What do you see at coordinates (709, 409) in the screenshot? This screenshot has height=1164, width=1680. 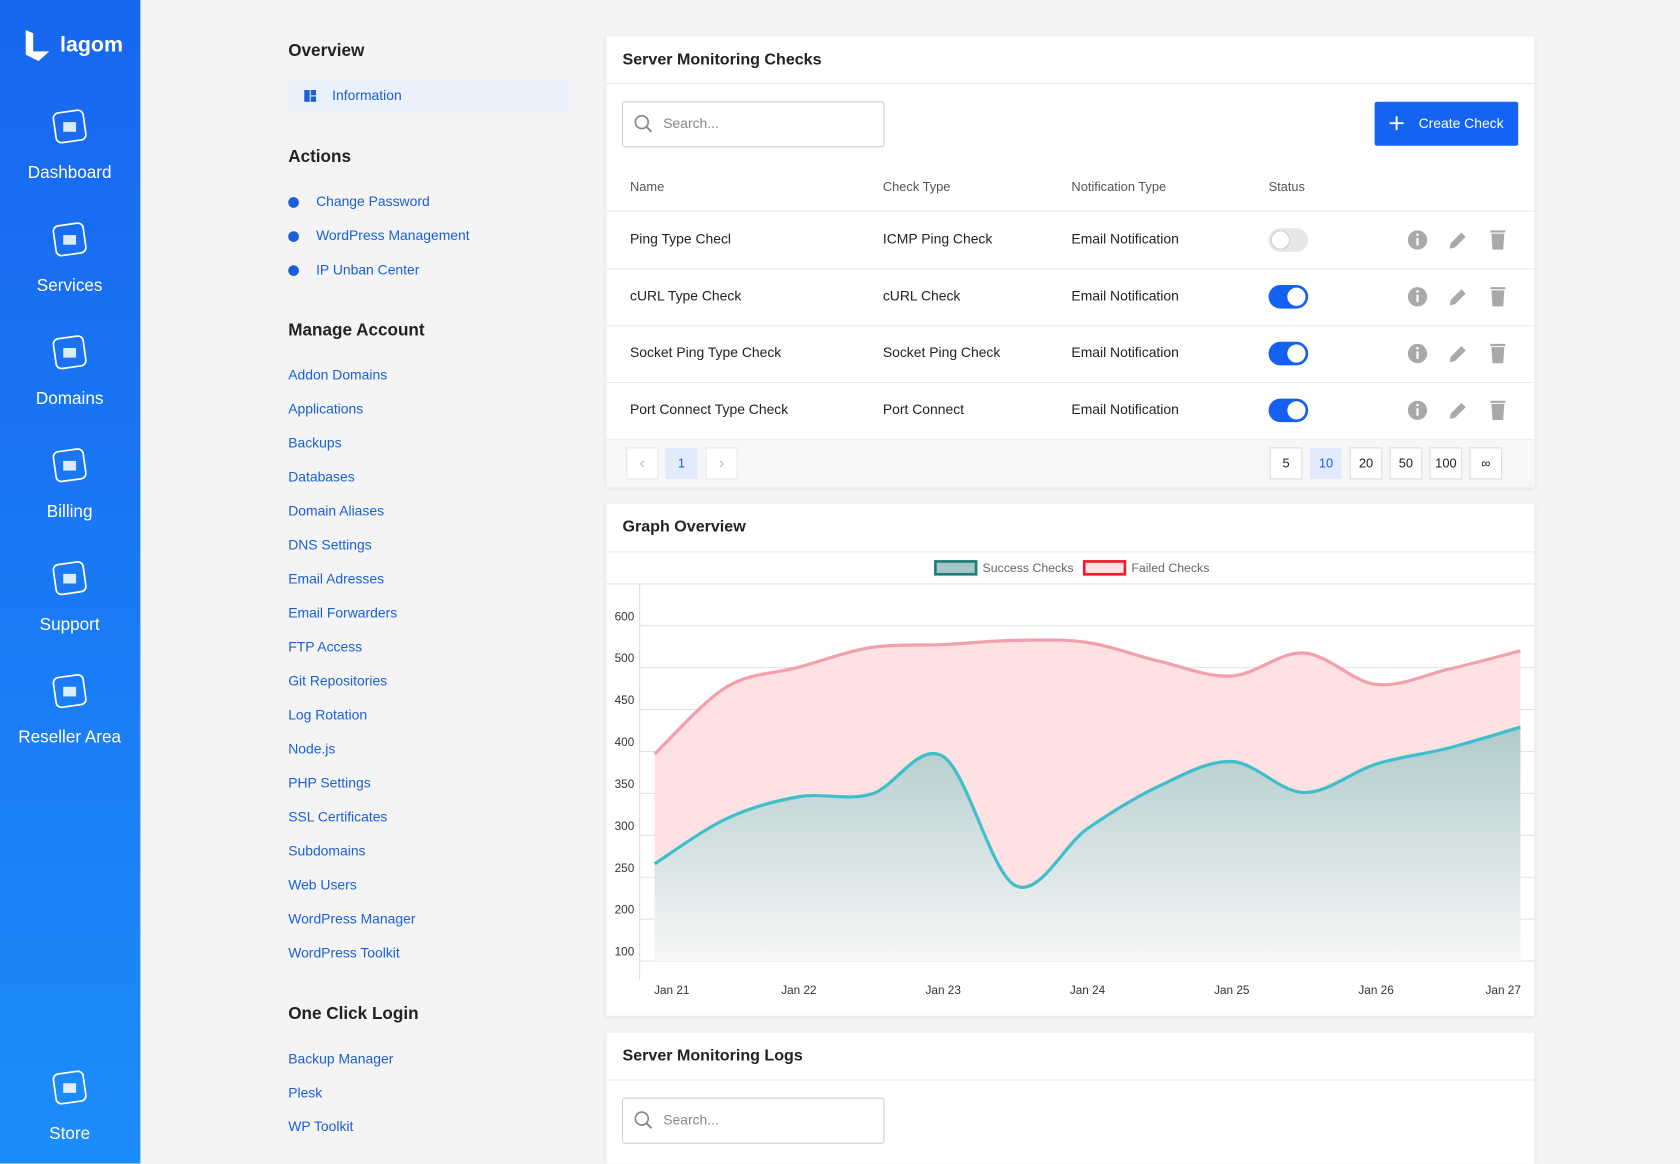 I see `cell: Port Connect Type Check` at bounding box center [709, 409].